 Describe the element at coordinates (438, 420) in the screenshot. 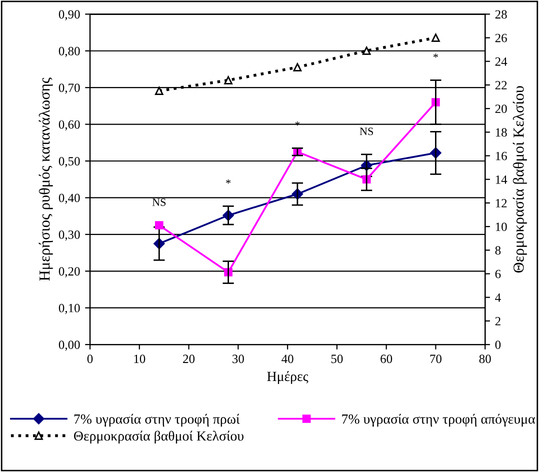

I see `legend-label: 7% υγρασία στην τροφή απόγευμα` at that location.